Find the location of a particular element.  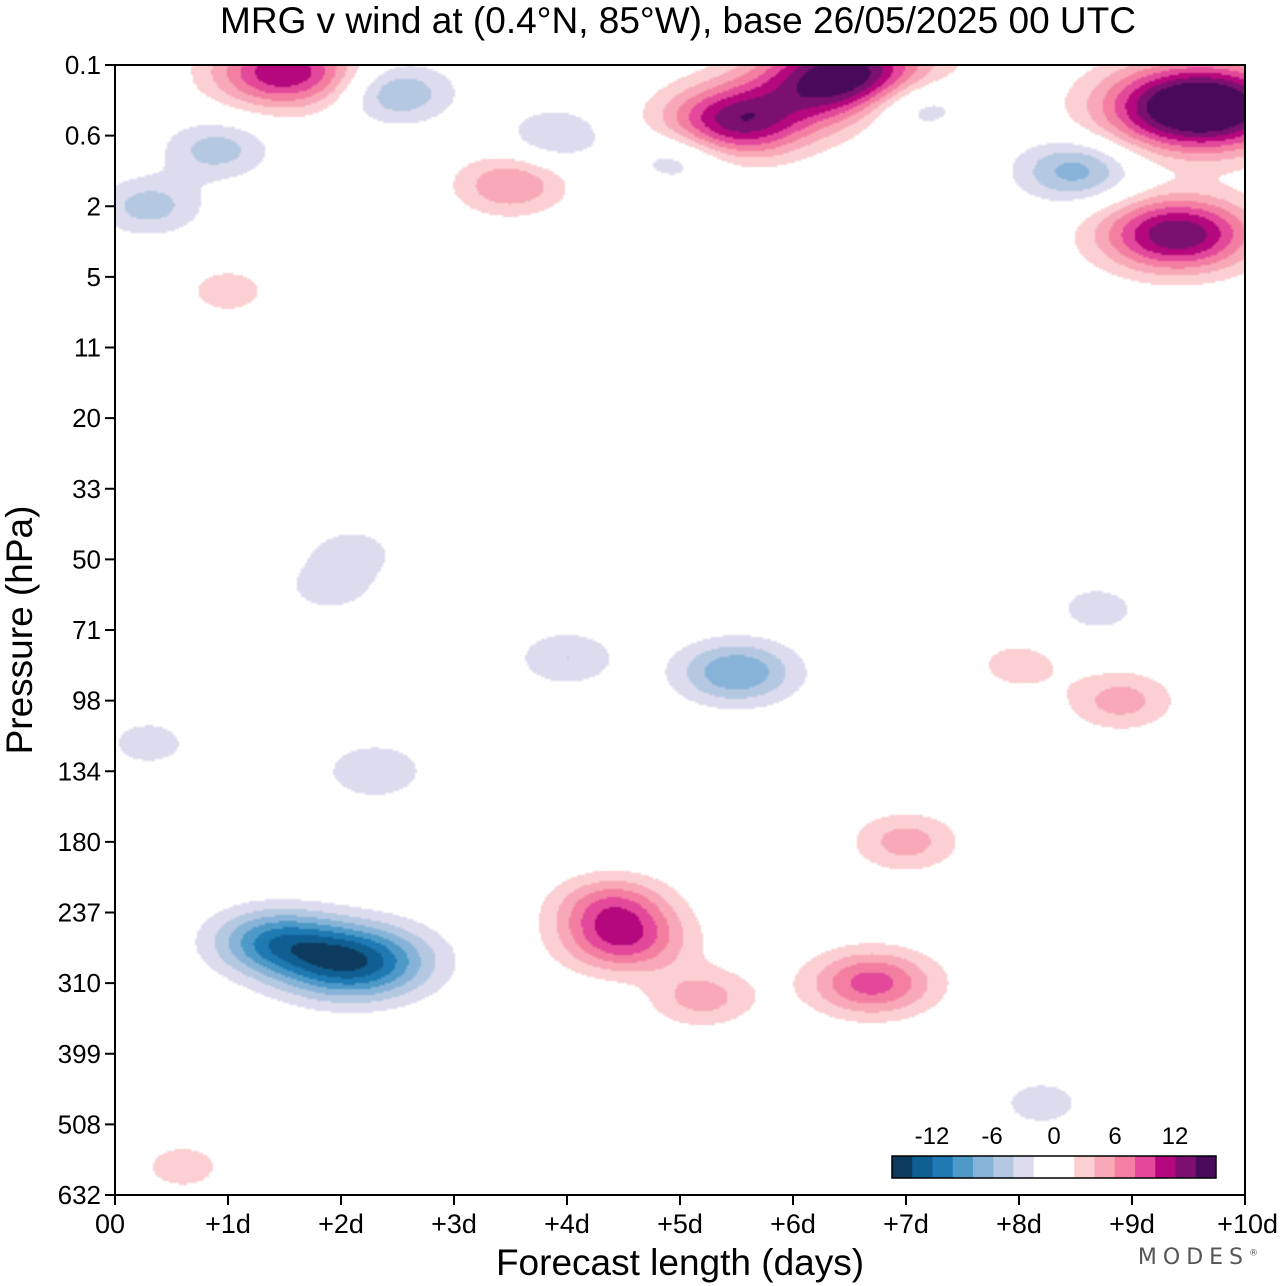

colorbar-tick-label: 6 is located at coordinates (1114, 1136).